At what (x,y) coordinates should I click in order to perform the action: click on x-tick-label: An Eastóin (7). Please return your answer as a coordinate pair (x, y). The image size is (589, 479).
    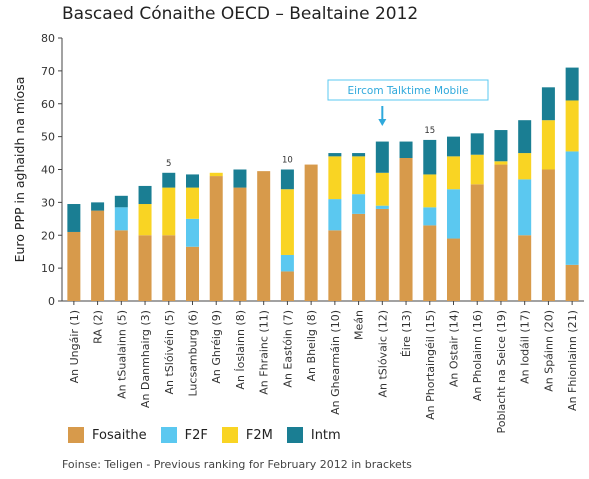
    Looking at the image, I should click on (287, 349).